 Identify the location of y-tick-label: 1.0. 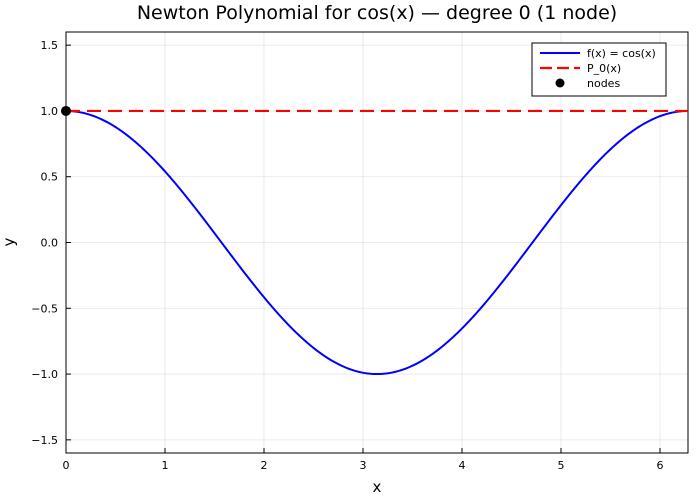
(50, 111).